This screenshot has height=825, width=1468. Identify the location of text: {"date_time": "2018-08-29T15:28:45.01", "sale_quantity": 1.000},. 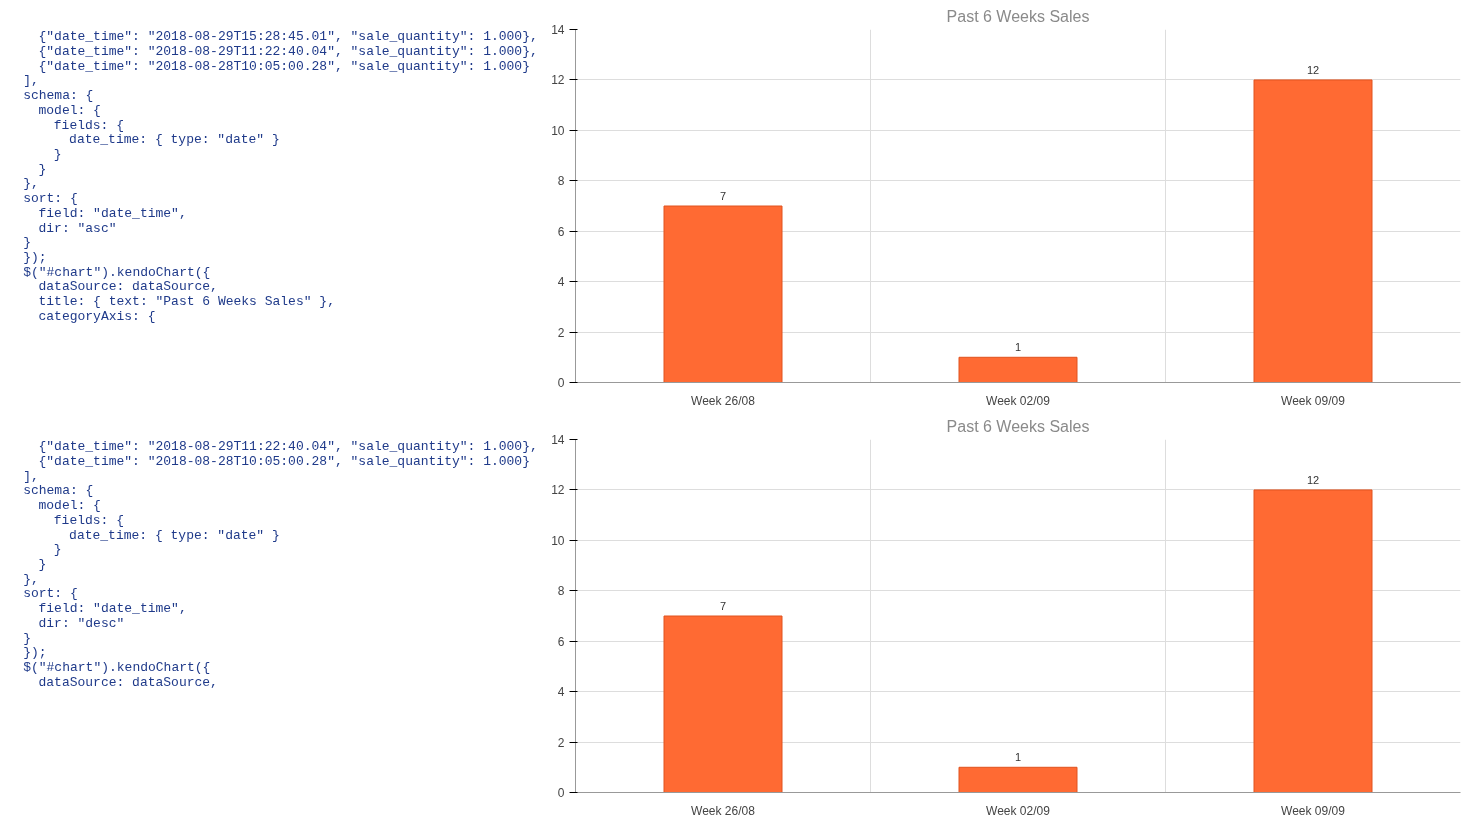
(288, 37).